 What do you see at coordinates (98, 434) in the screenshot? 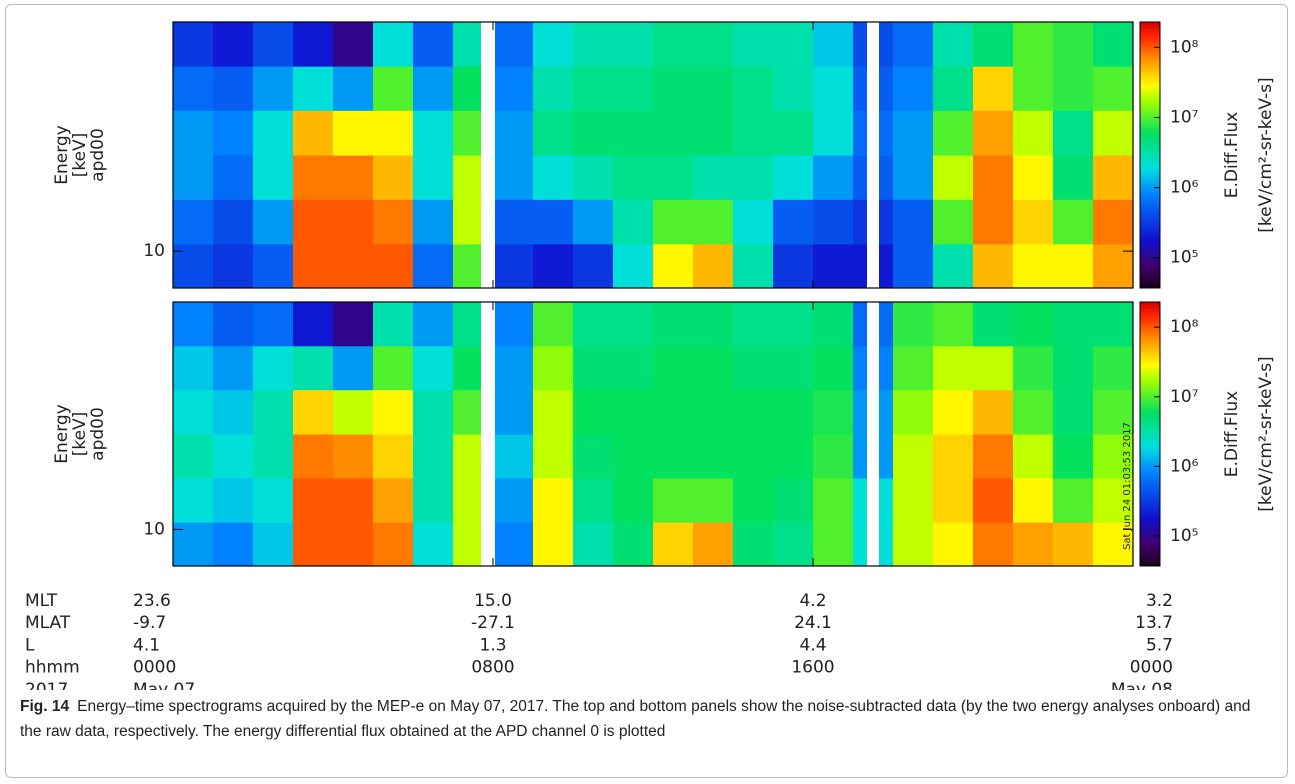
I see `y-axis-label: apd00` at bounding box center [98, 434].